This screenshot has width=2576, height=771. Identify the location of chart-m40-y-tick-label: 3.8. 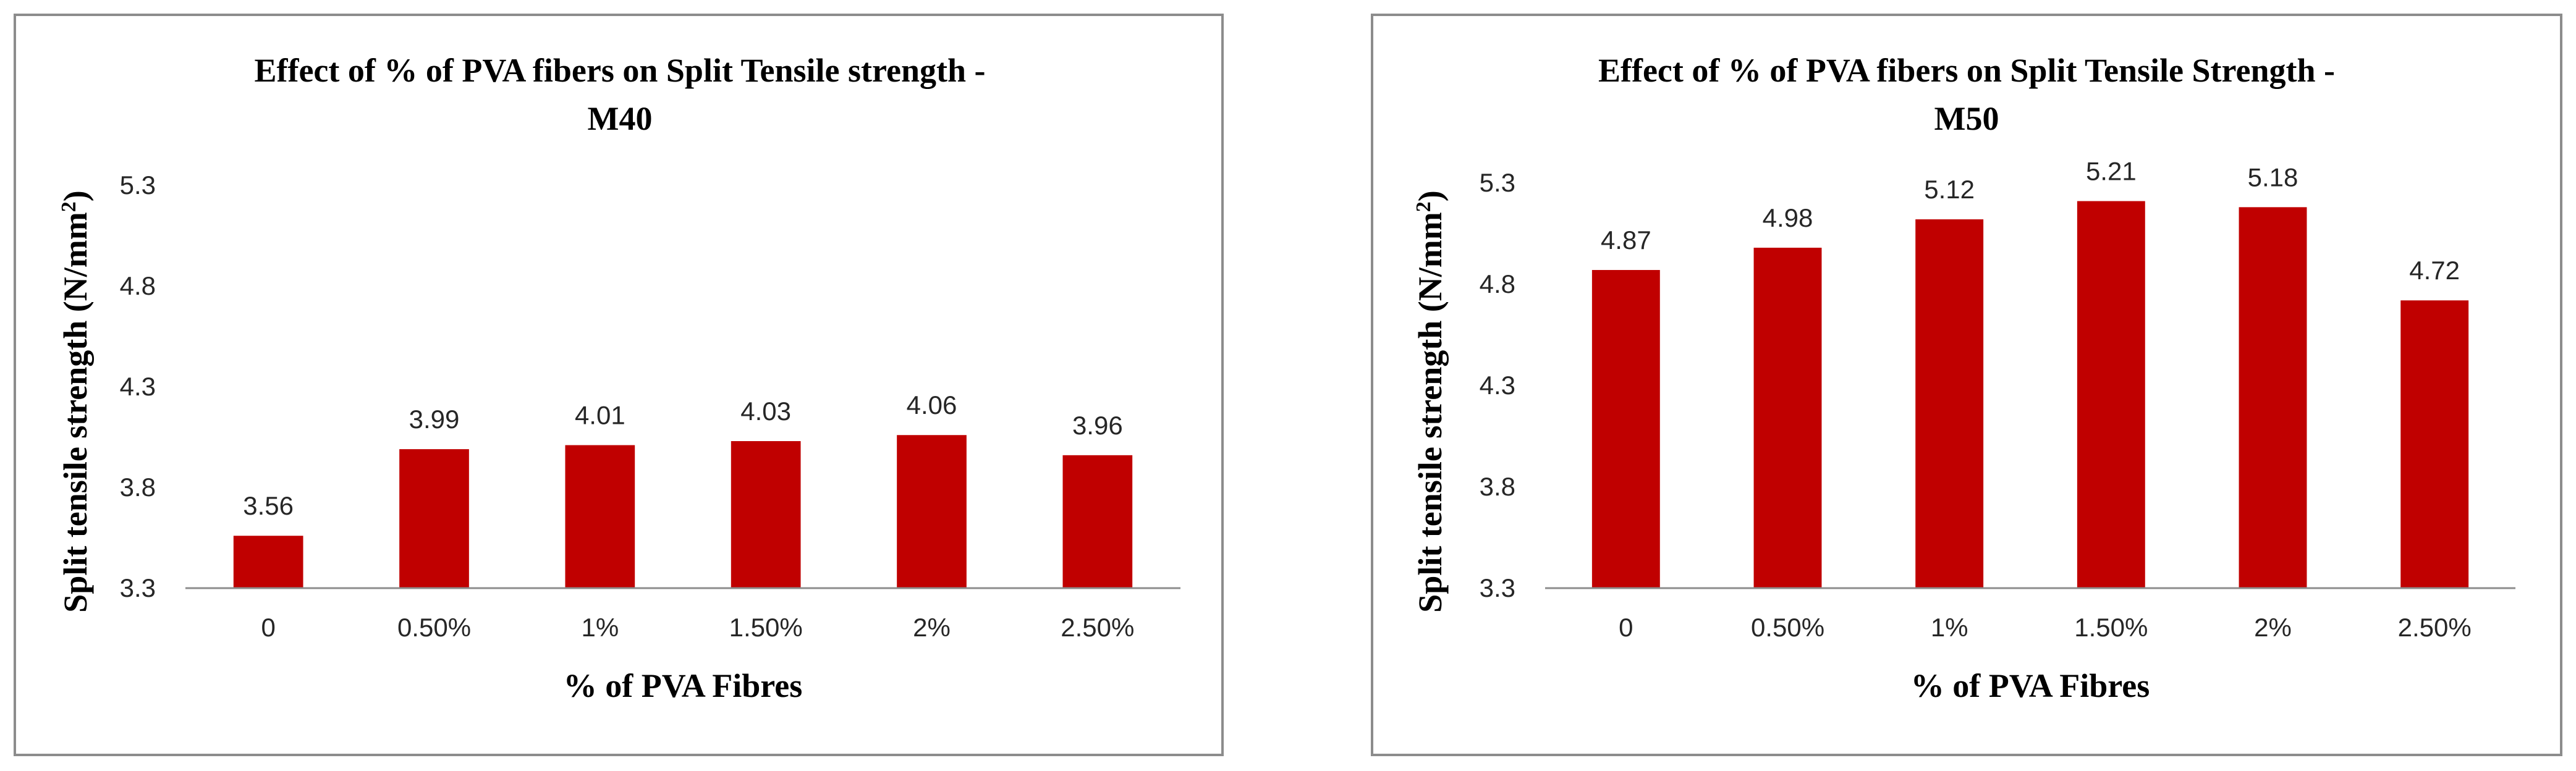
(138, 487).